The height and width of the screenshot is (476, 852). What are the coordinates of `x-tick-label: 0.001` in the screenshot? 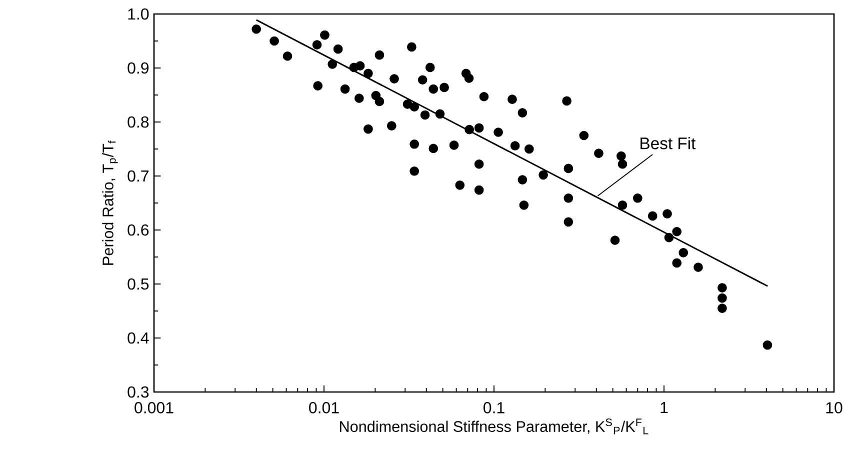 It's located at (154, 408).